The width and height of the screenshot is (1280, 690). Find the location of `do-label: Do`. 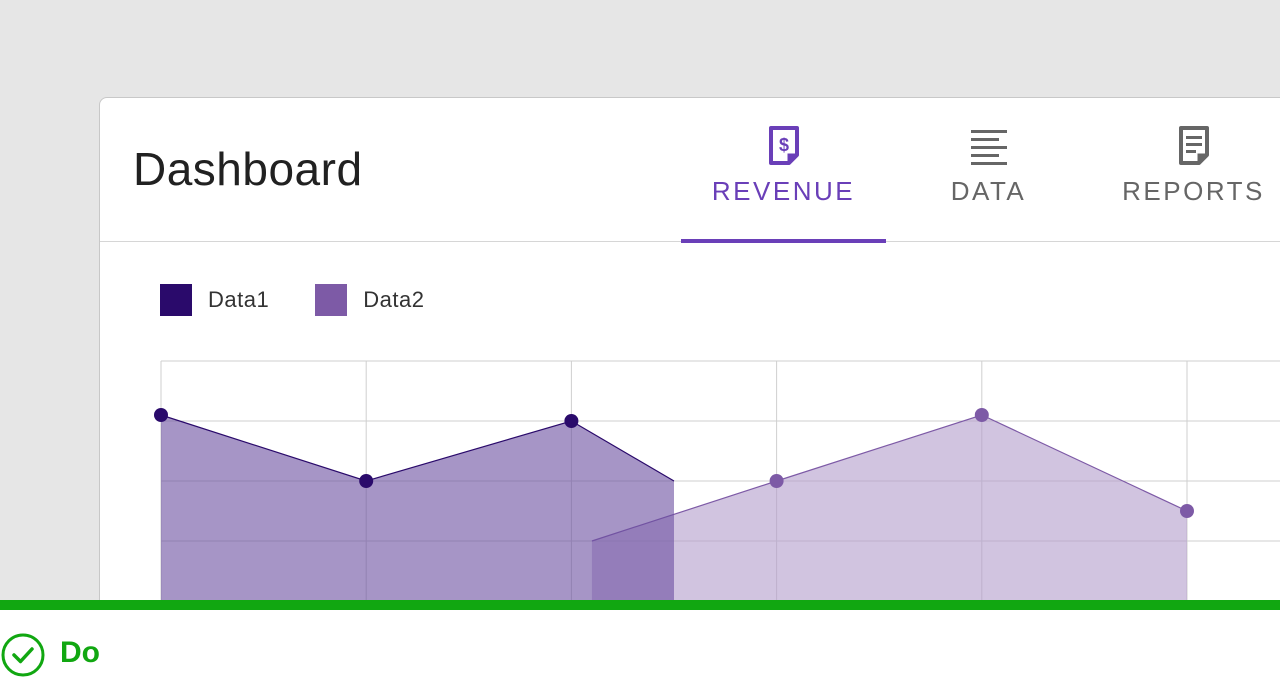

do-label: Do is located at coordinates (80, 652).